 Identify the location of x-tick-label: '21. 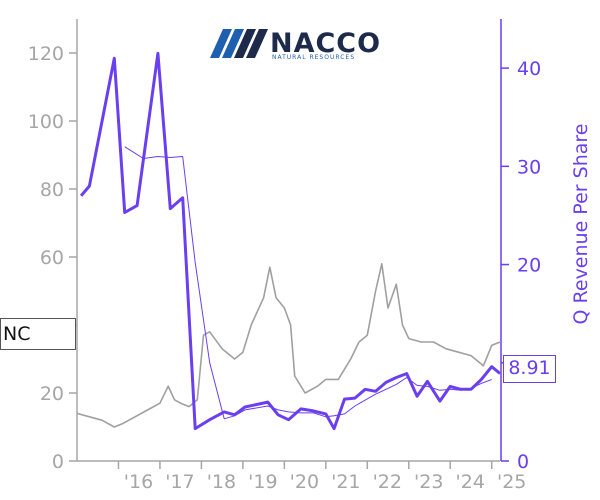
(345, 482).